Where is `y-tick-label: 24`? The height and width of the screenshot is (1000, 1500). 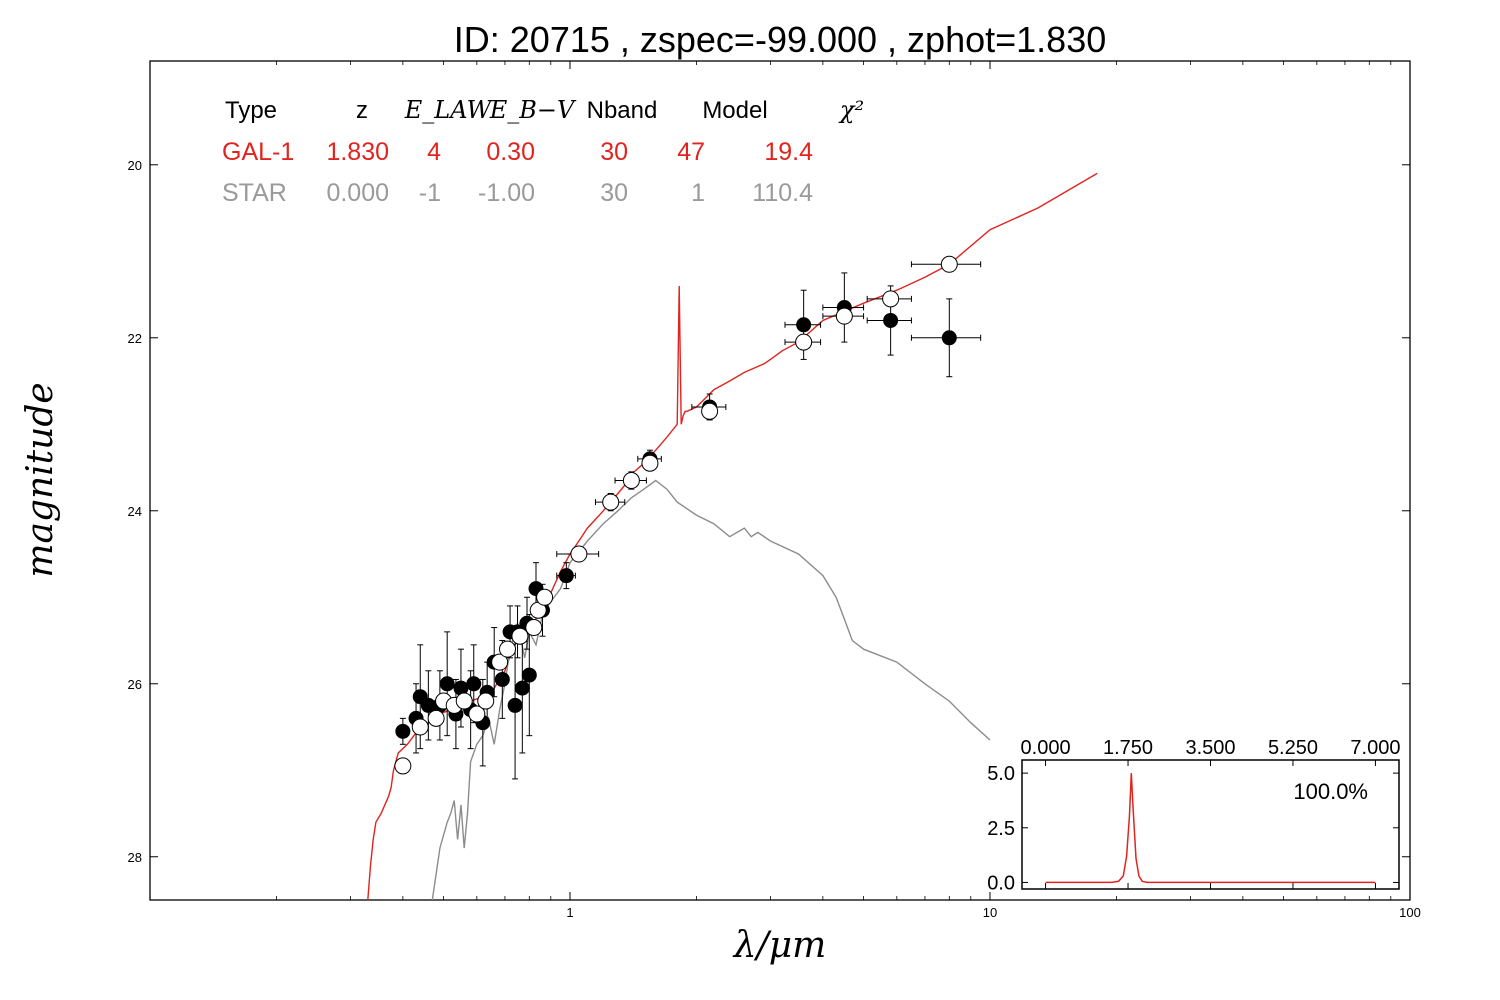 y-tick-label: 24 is located at coordinates (135, 511).